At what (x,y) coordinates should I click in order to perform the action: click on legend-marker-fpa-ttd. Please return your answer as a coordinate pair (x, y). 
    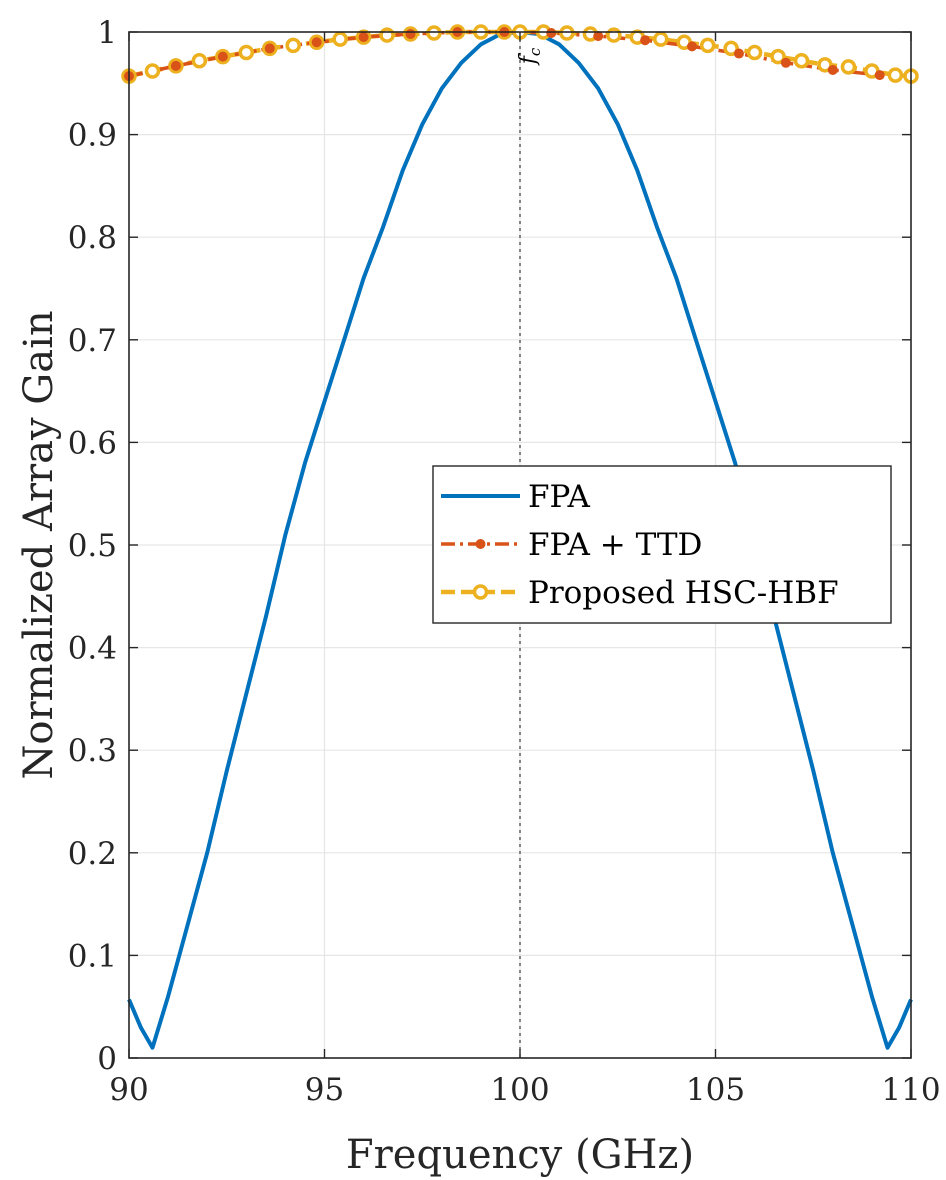
    Looking at the image, I should click on (480, 544).